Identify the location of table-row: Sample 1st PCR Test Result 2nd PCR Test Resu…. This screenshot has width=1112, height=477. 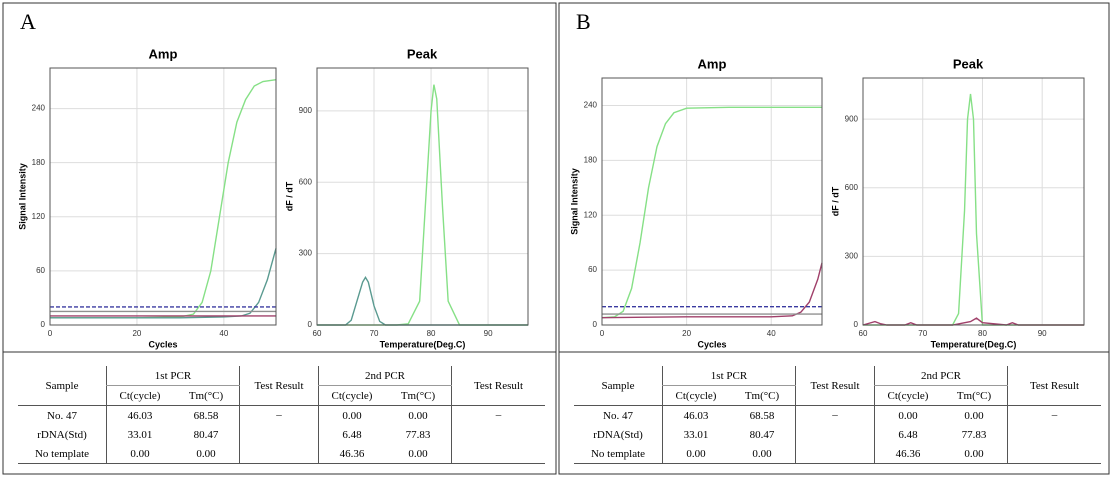
(281, 386).